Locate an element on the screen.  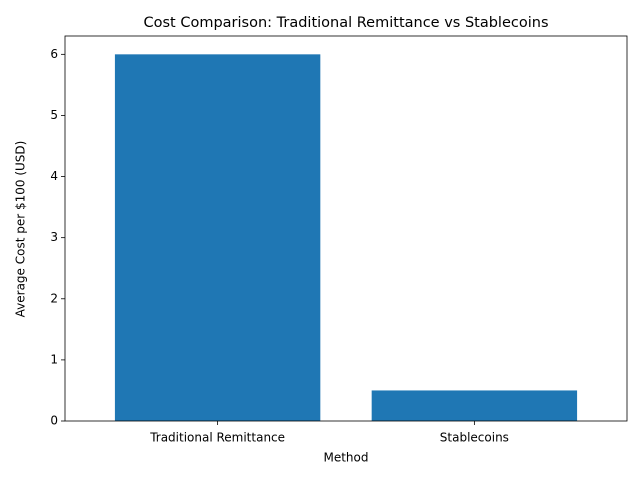
y-tick-label: 0 is located at coordinates (54, 421).